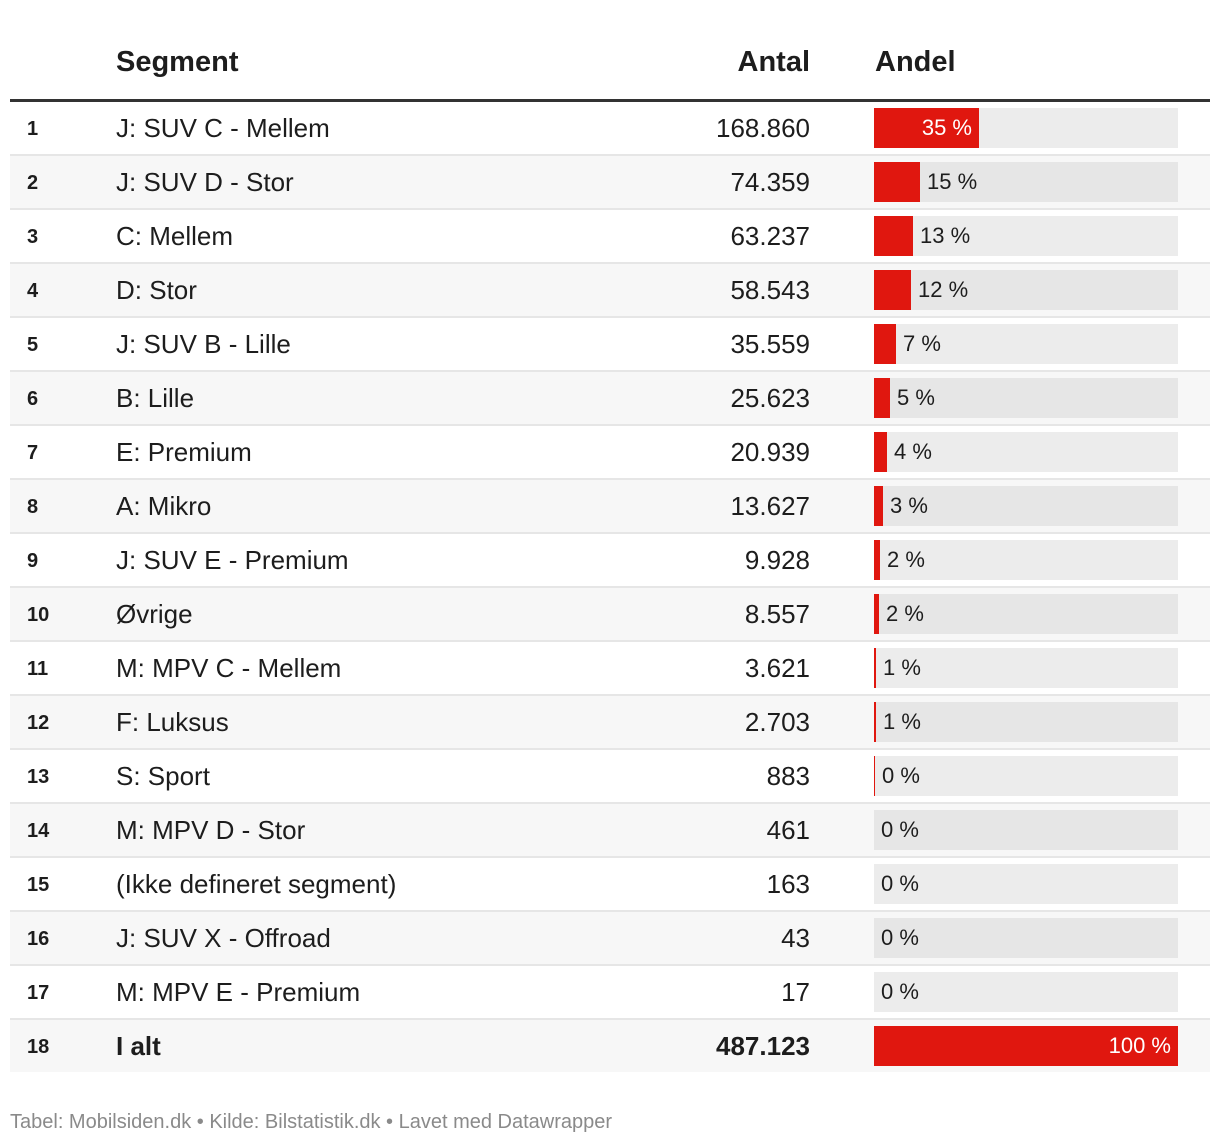 This screenshot has height=1148, width=1220. What do you see at coordinates (770, 182) in the screenshot?
I see `antal-cell: 74.359` at bounding box center [770, 182].